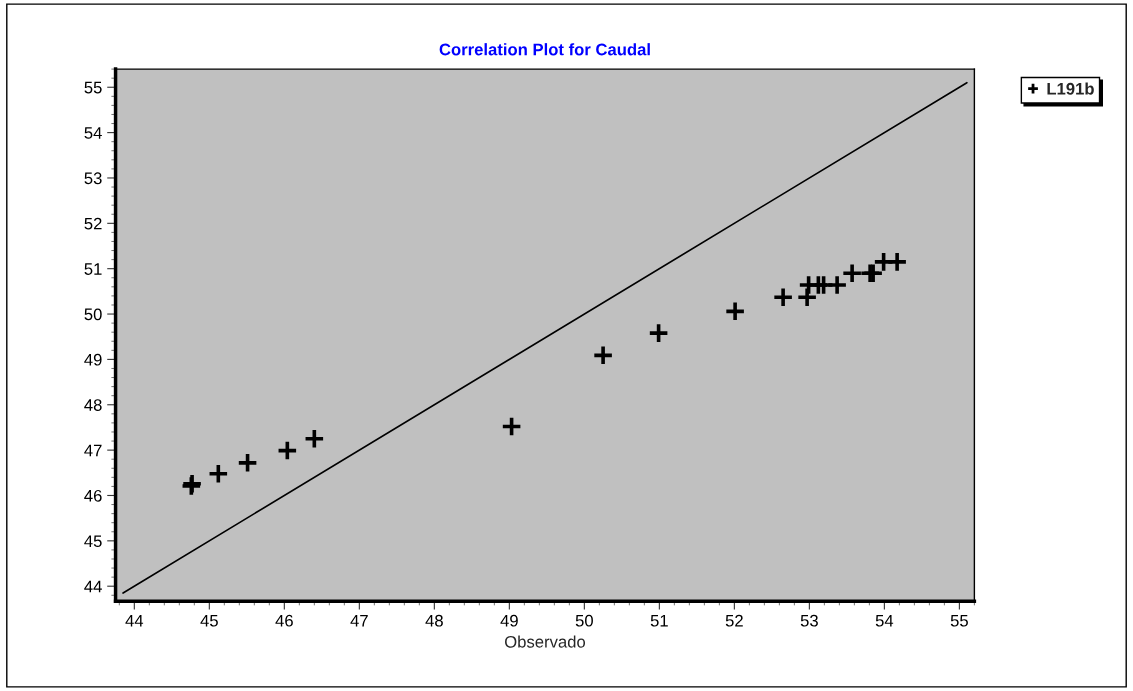  What do you see at coordinates (209, 620) in the screenshot?
I see `x-tick-label: 45` at bounding box center [209, 620].